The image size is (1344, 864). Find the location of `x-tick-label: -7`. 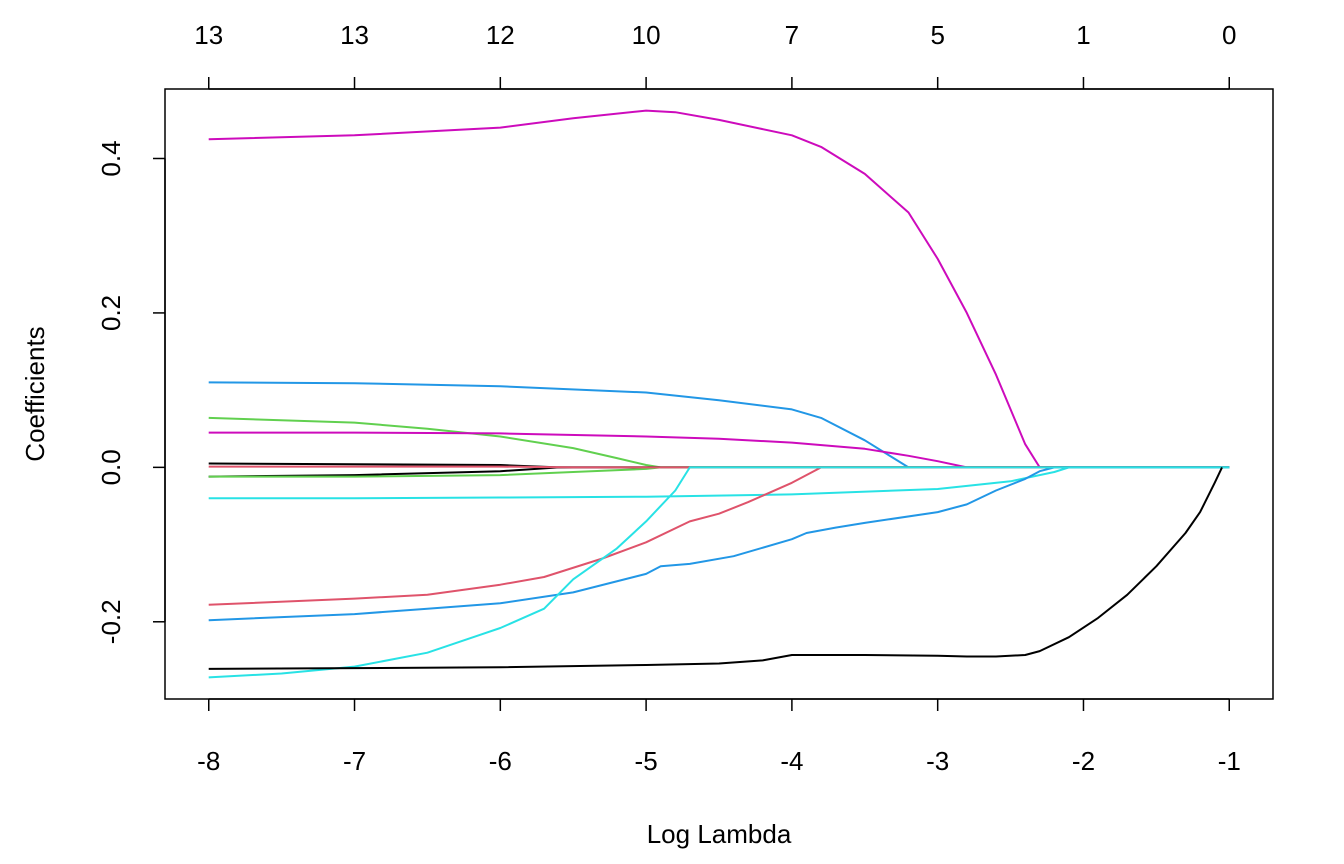

x-tick-label: -7 is located at coordinates (354, 761).